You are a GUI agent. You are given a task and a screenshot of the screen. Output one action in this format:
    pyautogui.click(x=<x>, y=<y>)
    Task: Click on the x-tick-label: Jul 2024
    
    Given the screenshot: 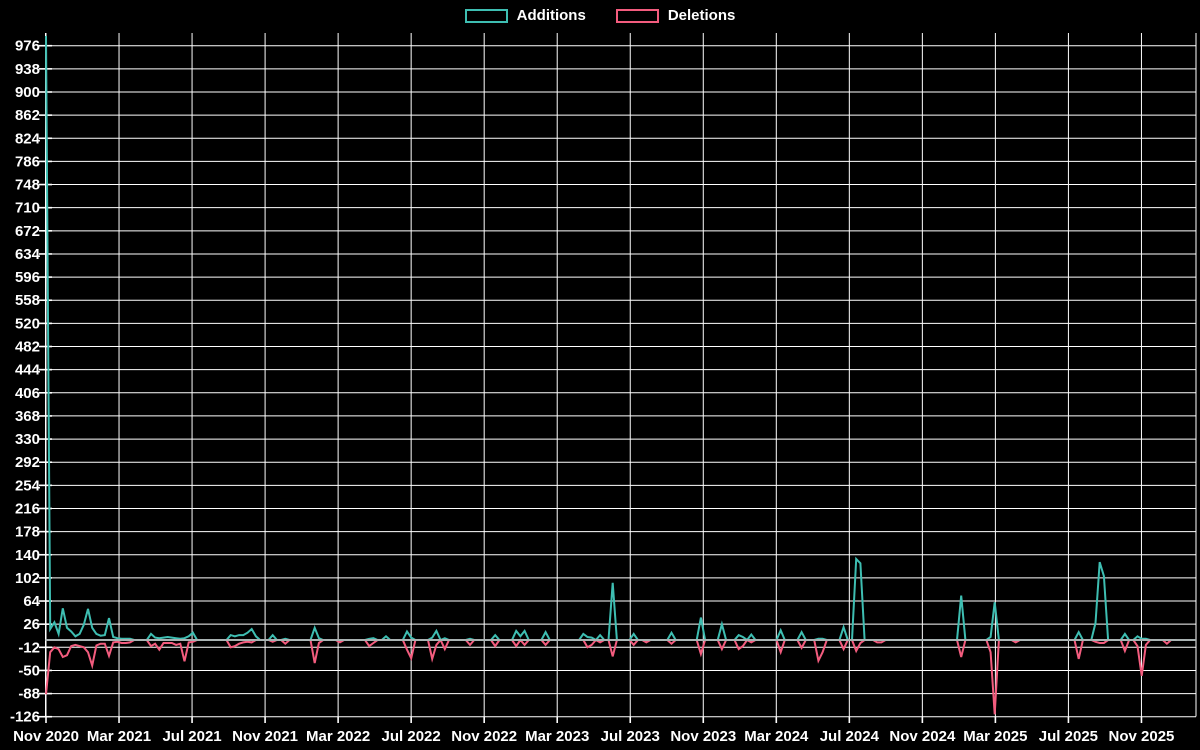 What is the action you would take?
    pyautogui.click(x=850, y=736)
    